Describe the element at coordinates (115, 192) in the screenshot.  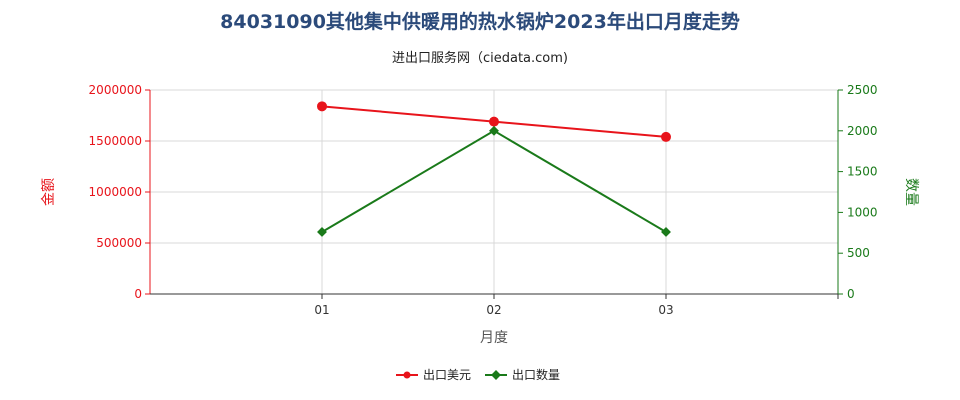
I see `y-tick-left-label: 1000000` at that location.